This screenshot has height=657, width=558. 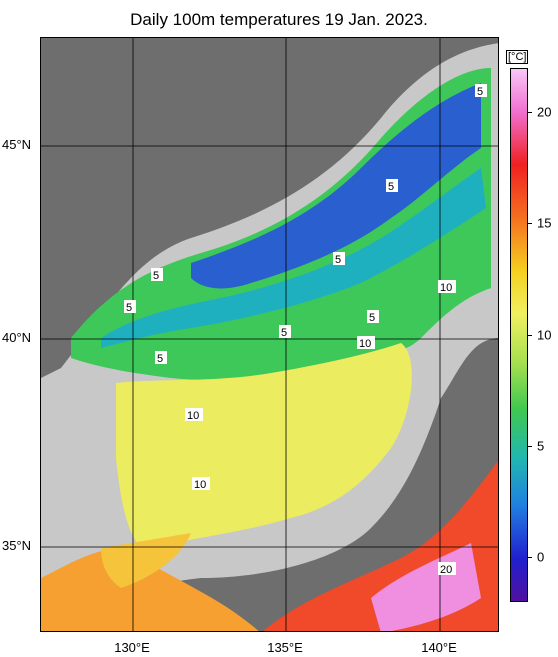 I want to click on lon-label-130: 130°E, so click(x=132, y=647).